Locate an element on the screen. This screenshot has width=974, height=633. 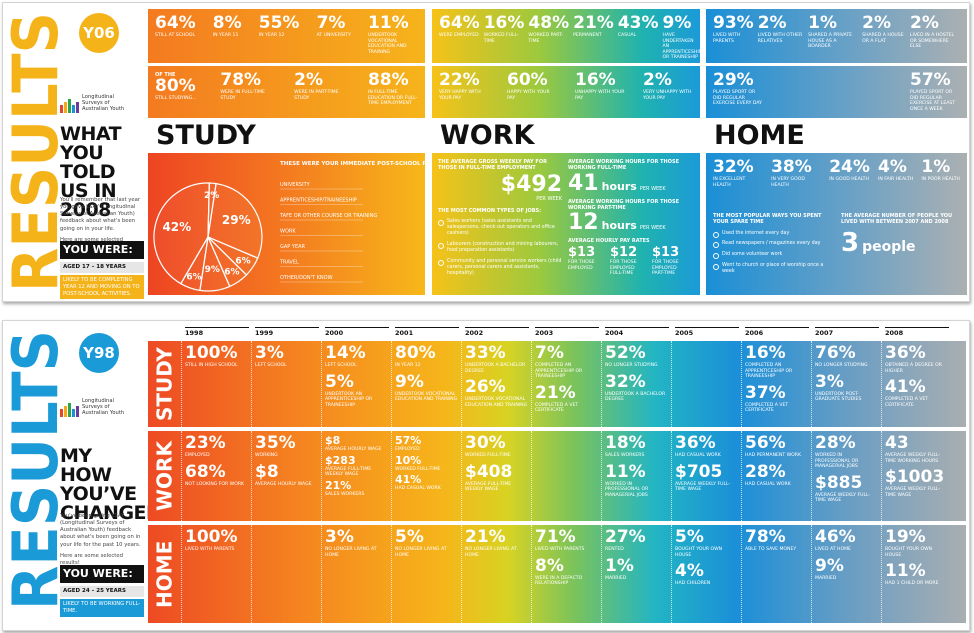
timeline-cell: 100% STILL IN HIGH SCHOOL is located at coordinates (216, 384).